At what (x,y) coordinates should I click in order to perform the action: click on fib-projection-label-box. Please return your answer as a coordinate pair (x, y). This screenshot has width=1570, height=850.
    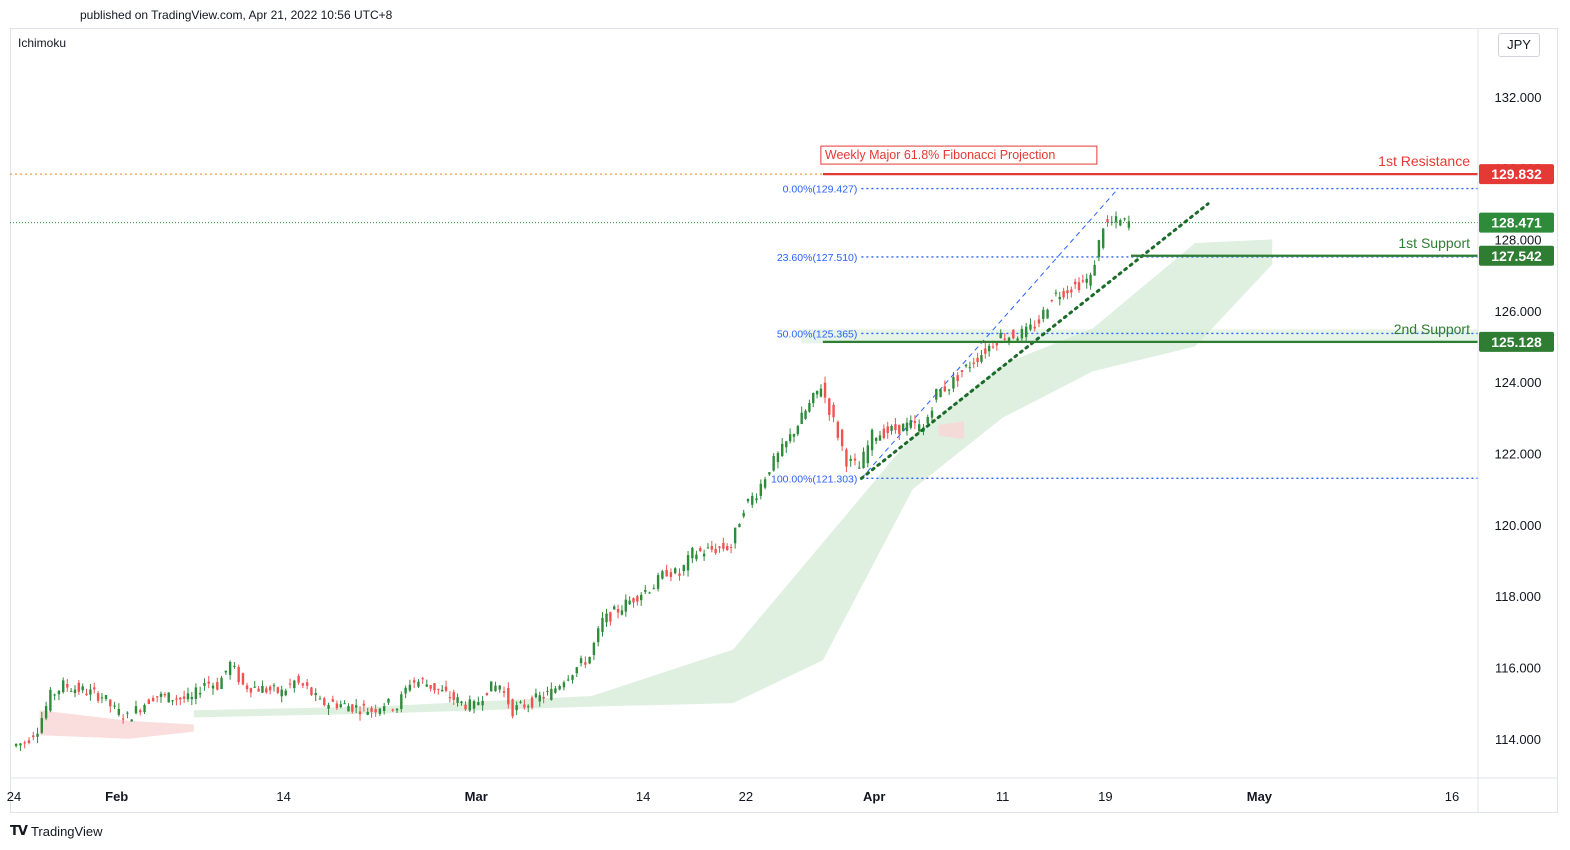
    Looking at the image, I should click on (959, 155).